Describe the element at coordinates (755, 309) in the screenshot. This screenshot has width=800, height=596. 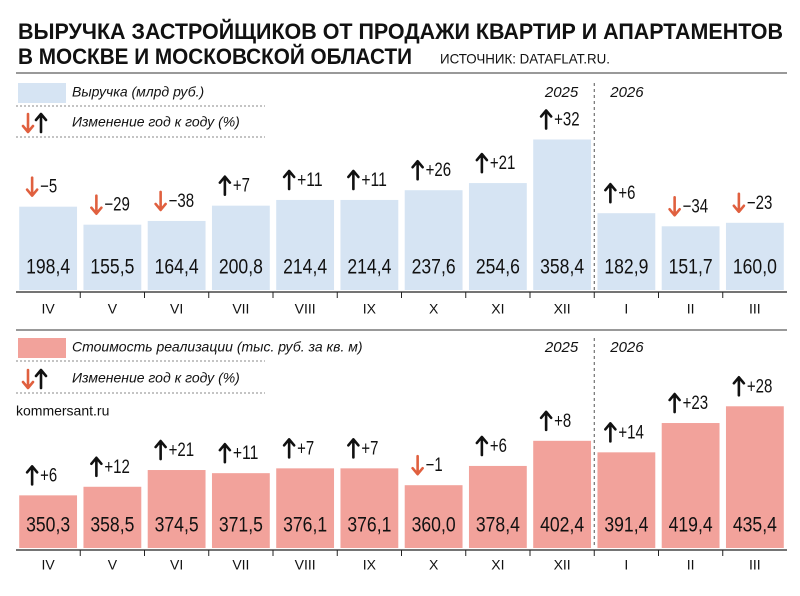
I see `x-tick-label: III` at that location.